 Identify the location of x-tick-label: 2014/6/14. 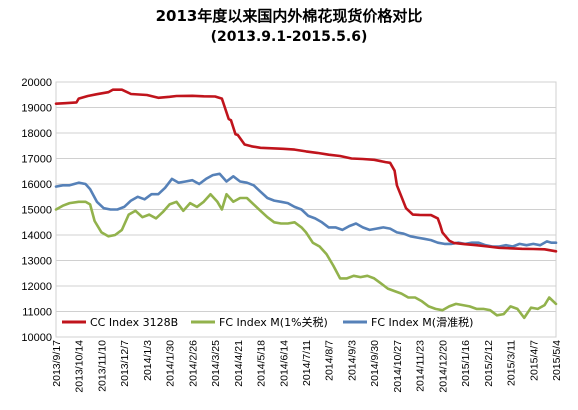
(284, 363).